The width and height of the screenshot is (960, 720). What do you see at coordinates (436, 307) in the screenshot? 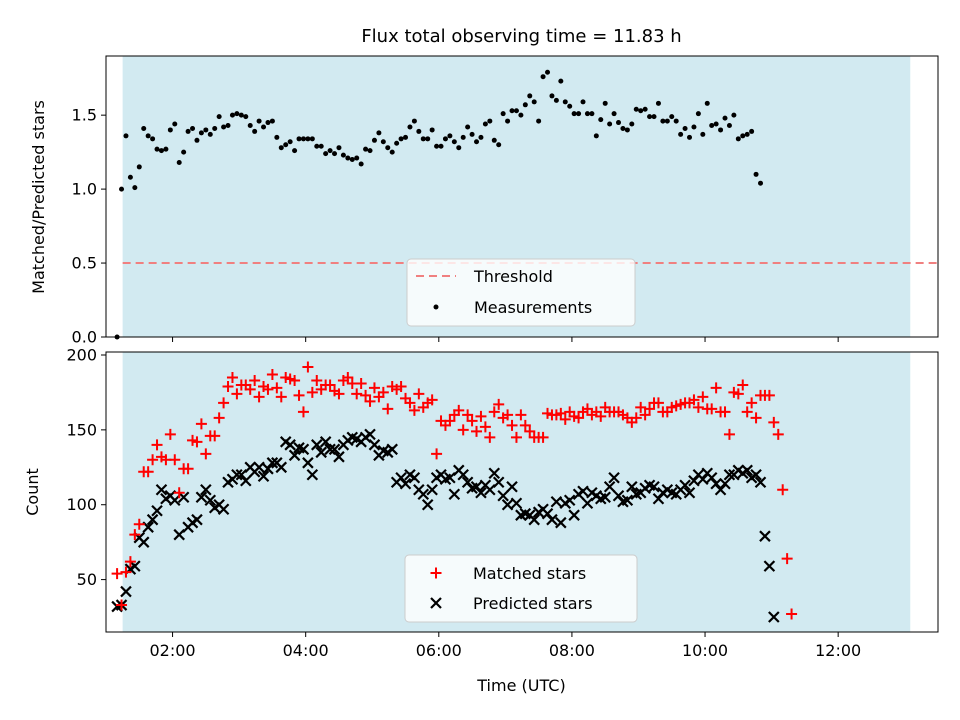
I see `measurements-legend-marker` at bounding box center [436, 307].